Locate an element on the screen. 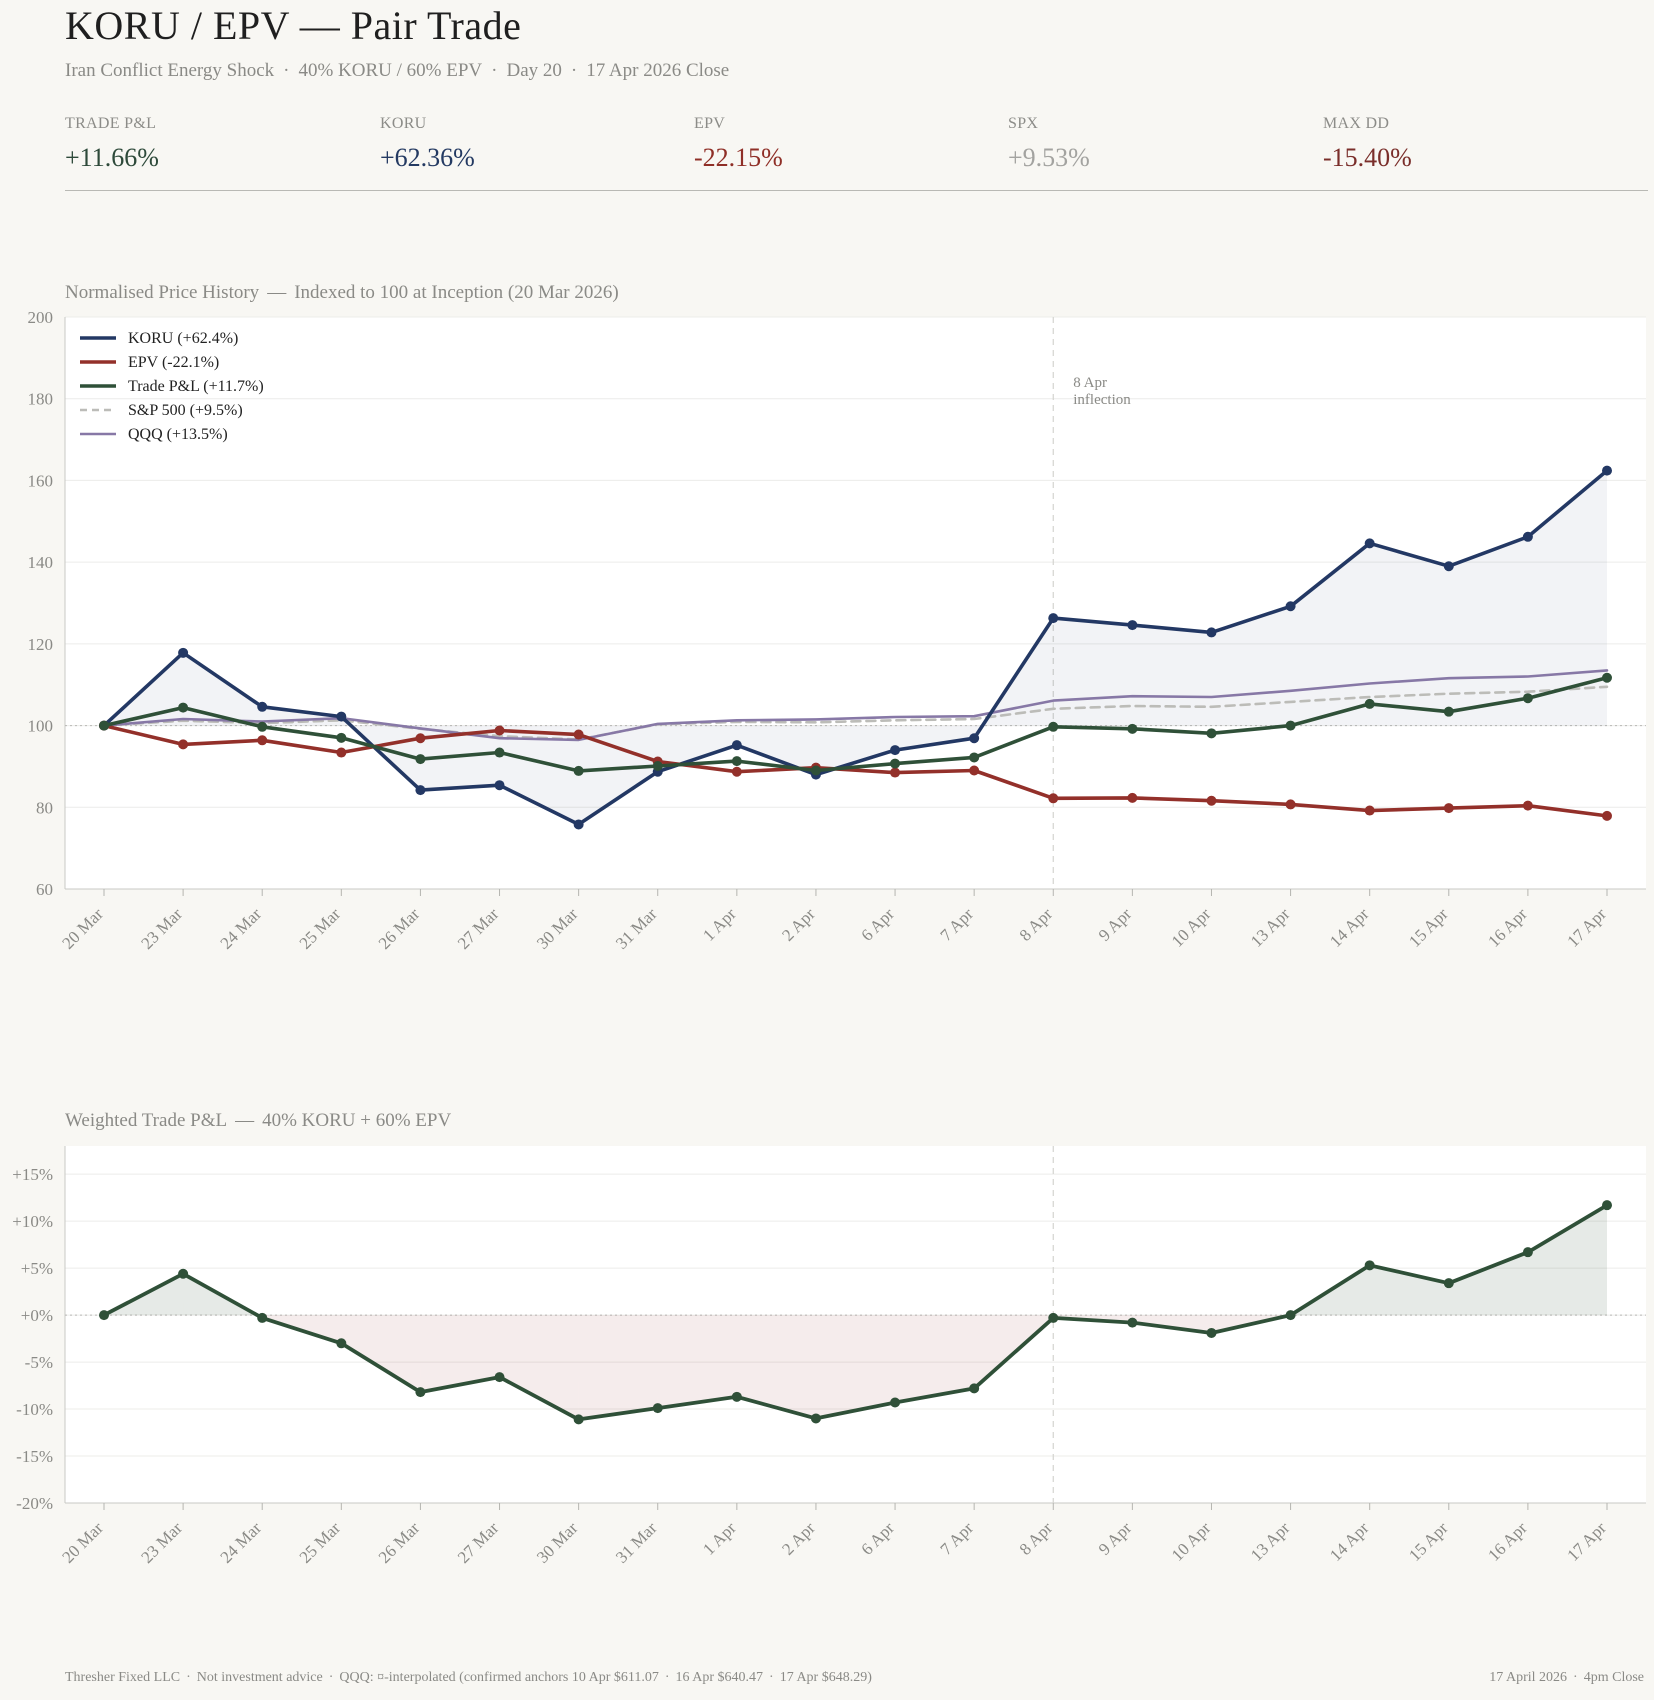 Image resolution: width=1654 pixels, height=1700 pixels. y-tick-label: 180 is located at coordinates (41, 399).